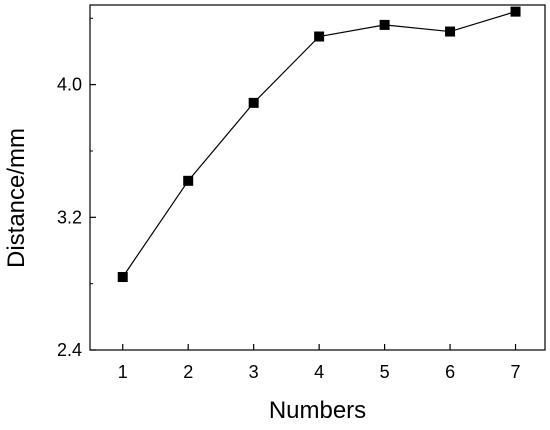 This screenshot has width=550, height=430. What do you see at coordinates (69, 217) in the screenshot?
I see `y-tick-label: 3.2` at bounding box center [69, 217].